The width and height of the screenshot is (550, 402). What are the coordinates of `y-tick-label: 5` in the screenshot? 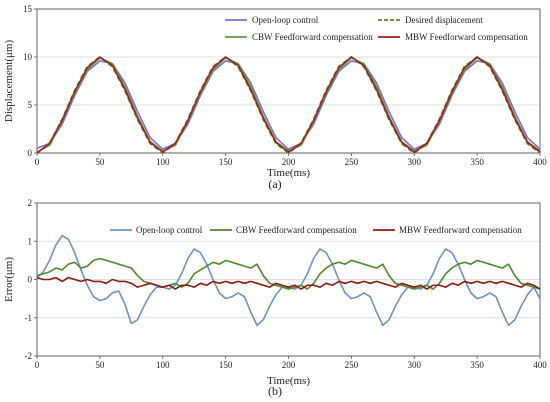 It's located at (30, 105).